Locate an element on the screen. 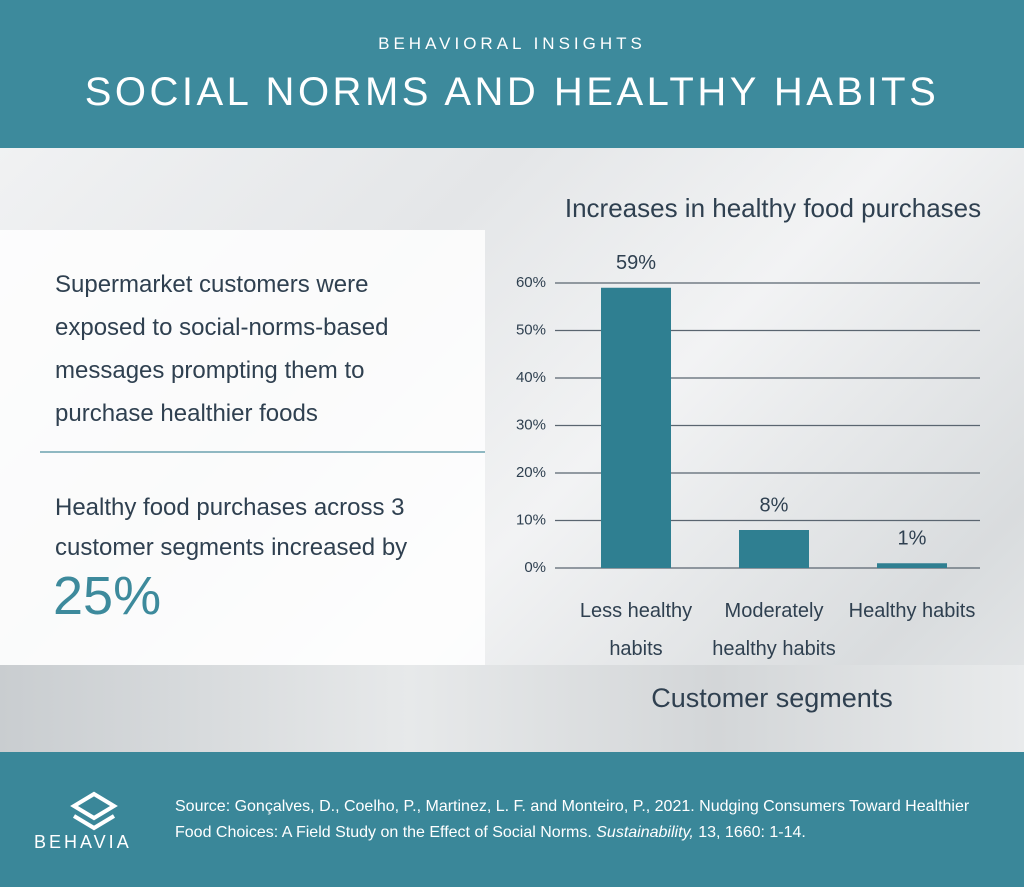  x-tick-label: Less healthy habits is located at coordinates (636, 630).